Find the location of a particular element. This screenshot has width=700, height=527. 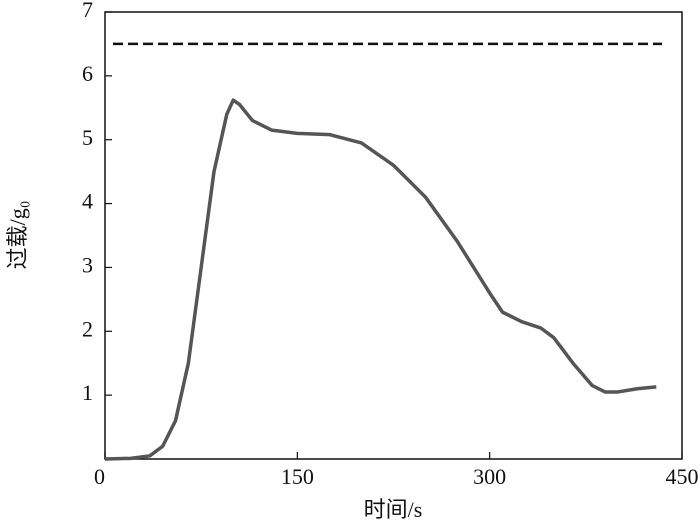

x-tick-label: 150 is located at coordinates (297, 476).